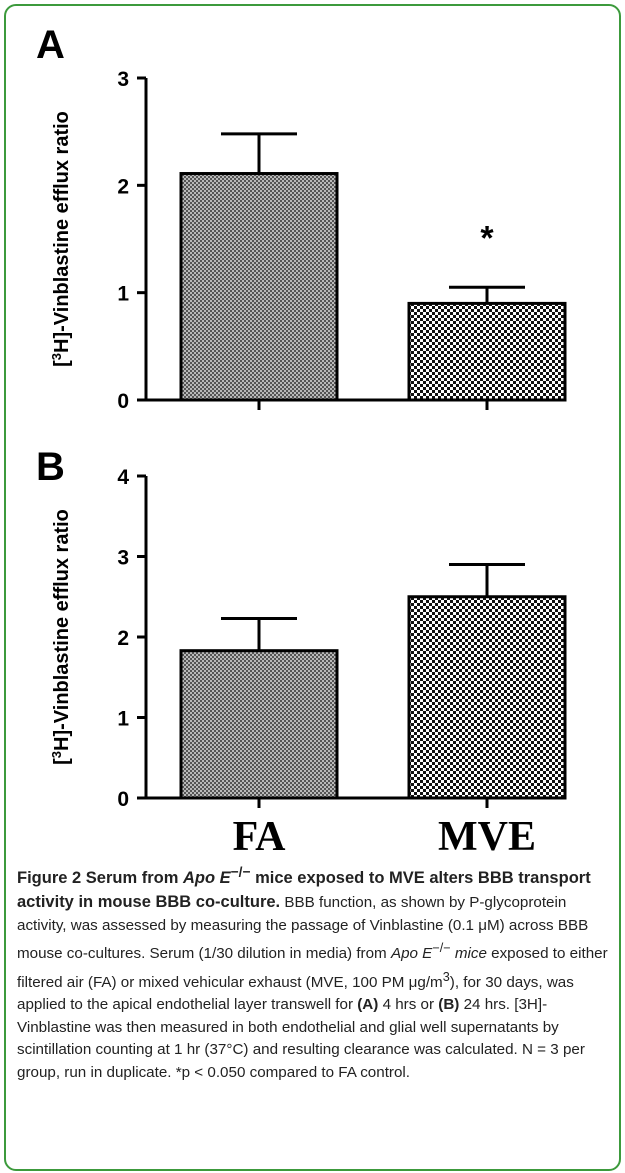 The height and width of the screenshot is (1173, 625). What do you see at coordinates (487, 837) in the screenshot?
I see `x-tick-label-mve: MVE` at bounding box center [487, 837].